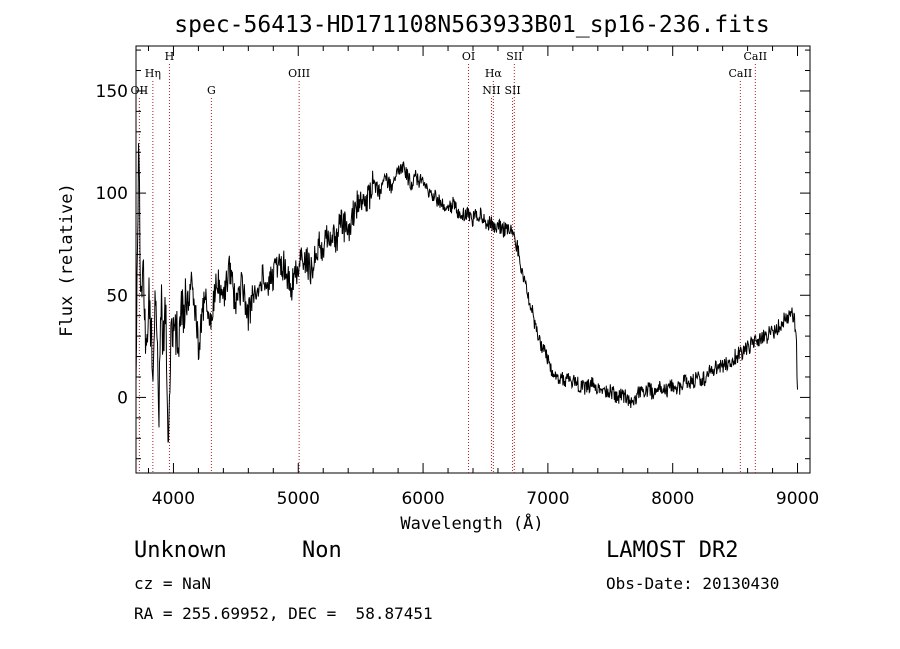 Image resolution: width=900 pixels, height=649 pixels. What do you see at coordinates (122, 398) in the screenshot?
I see `y-tick-label: 0` at bounding box center [122, 398].